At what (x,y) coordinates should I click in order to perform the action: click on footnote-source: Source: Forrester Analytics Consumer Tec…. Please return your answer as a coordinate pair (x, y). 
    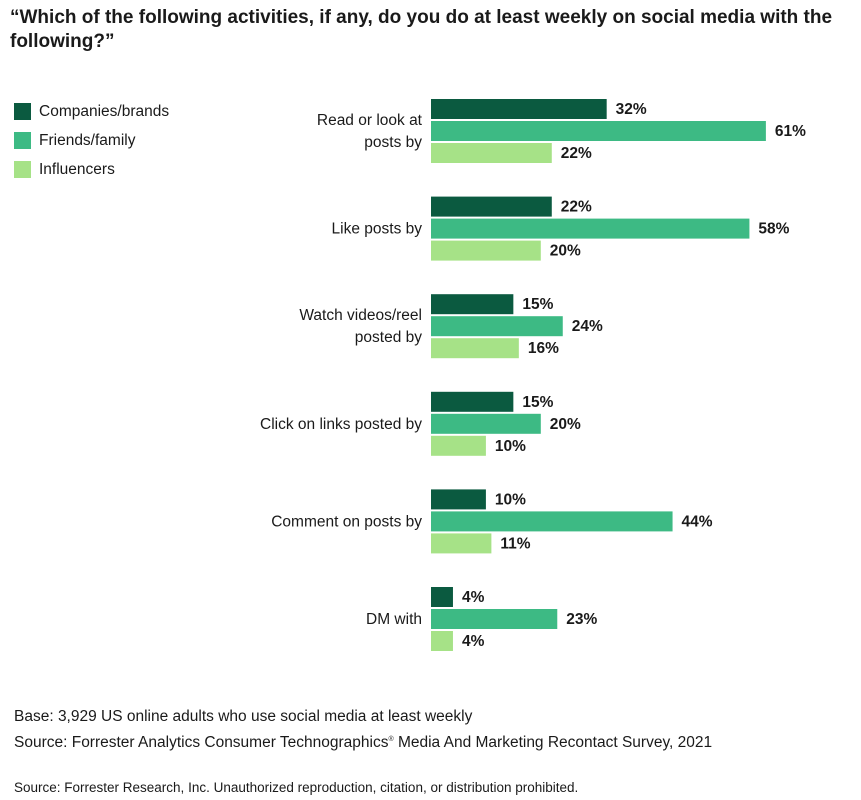
    Looking at the image, I should click on (363, 743).